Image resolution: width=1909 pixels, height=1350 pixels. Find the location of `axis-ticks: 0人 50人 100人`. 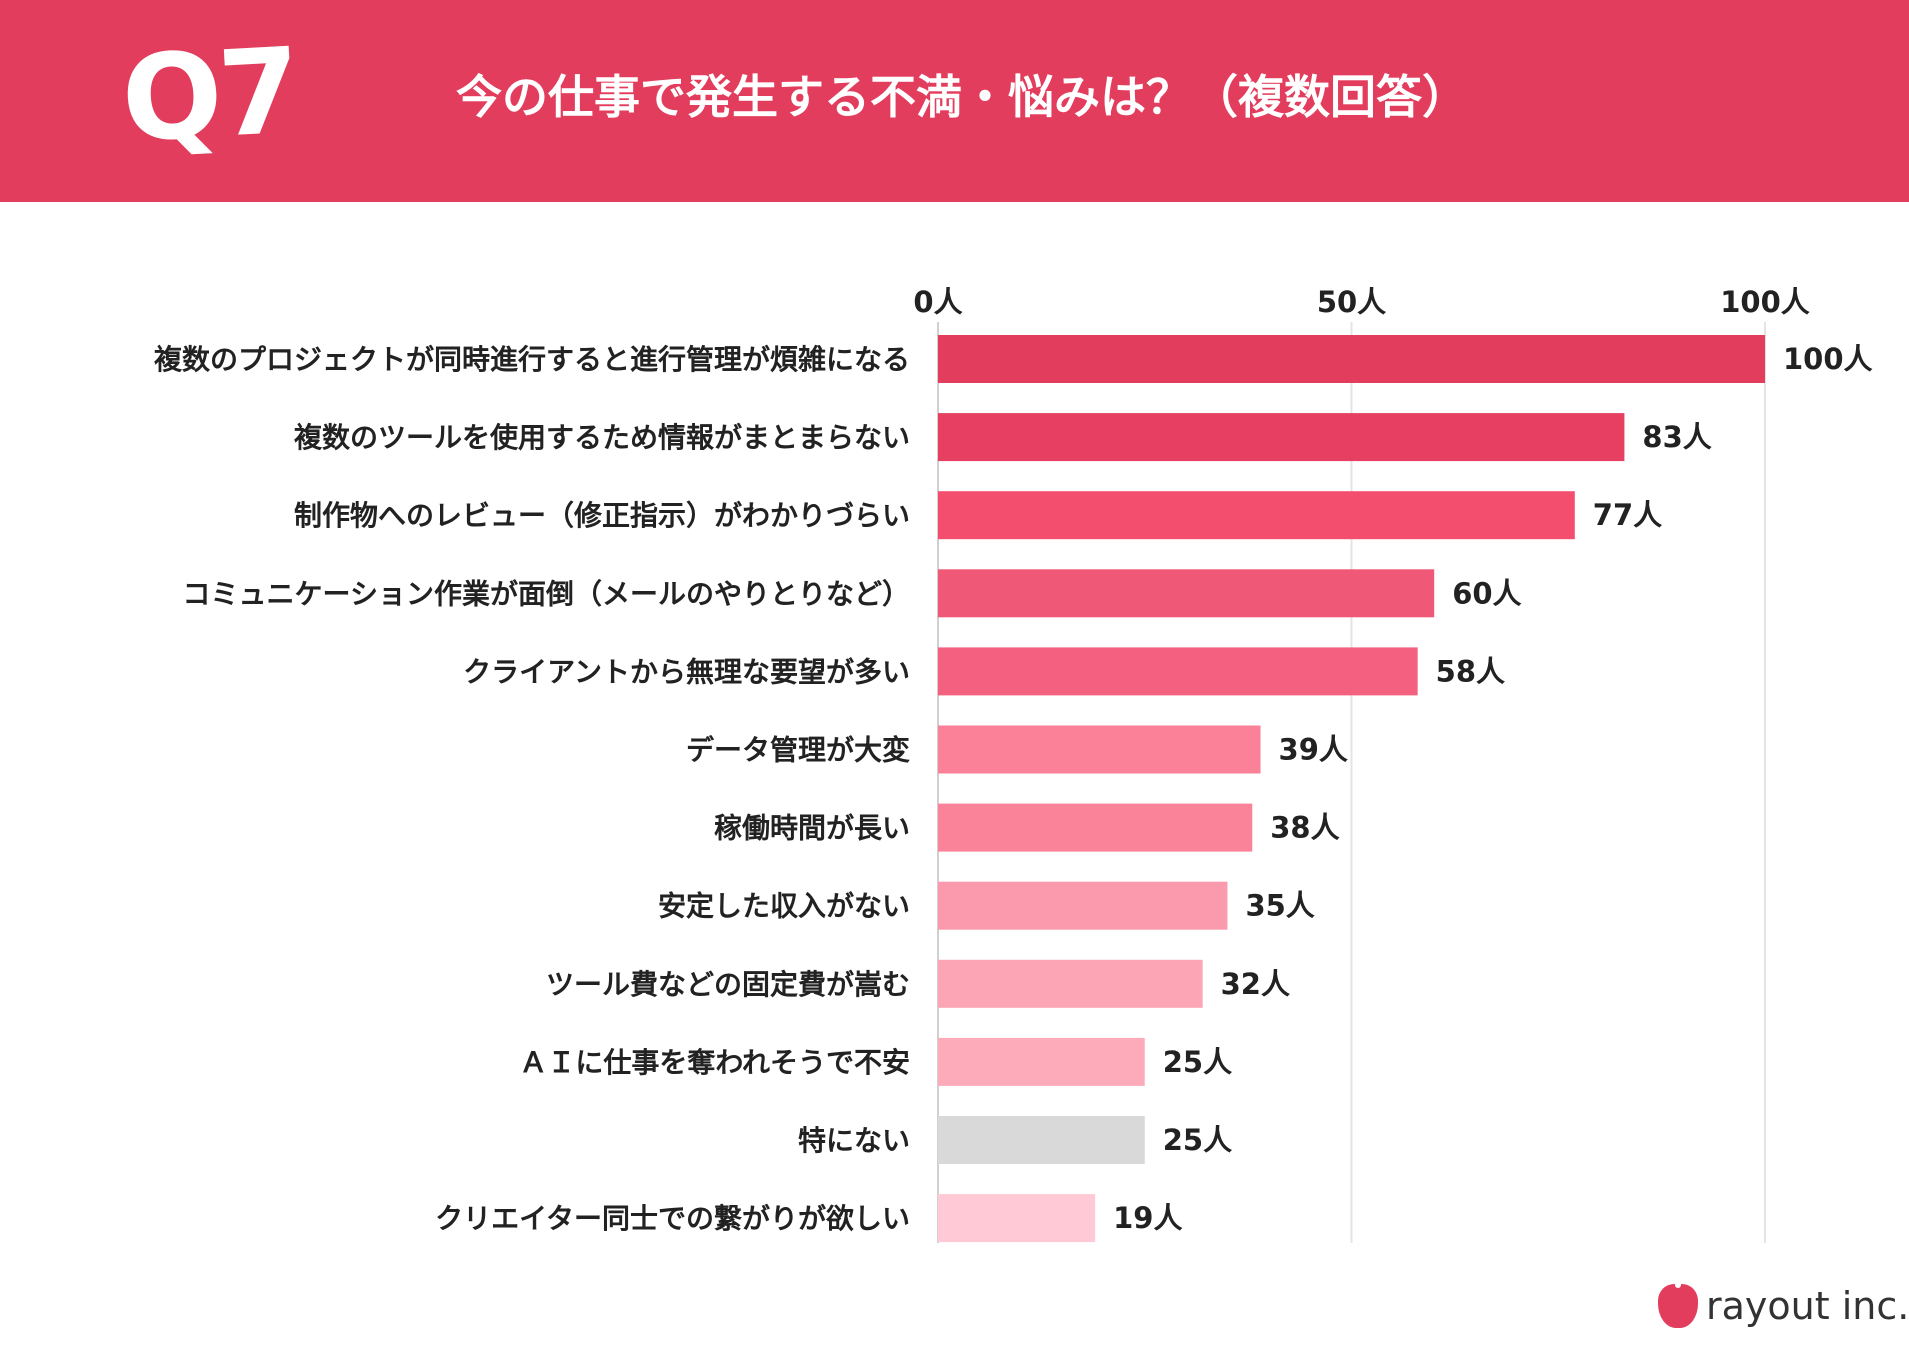

axis-ticks: 0人 50人 100人 is located at coordinates (1361, 302).